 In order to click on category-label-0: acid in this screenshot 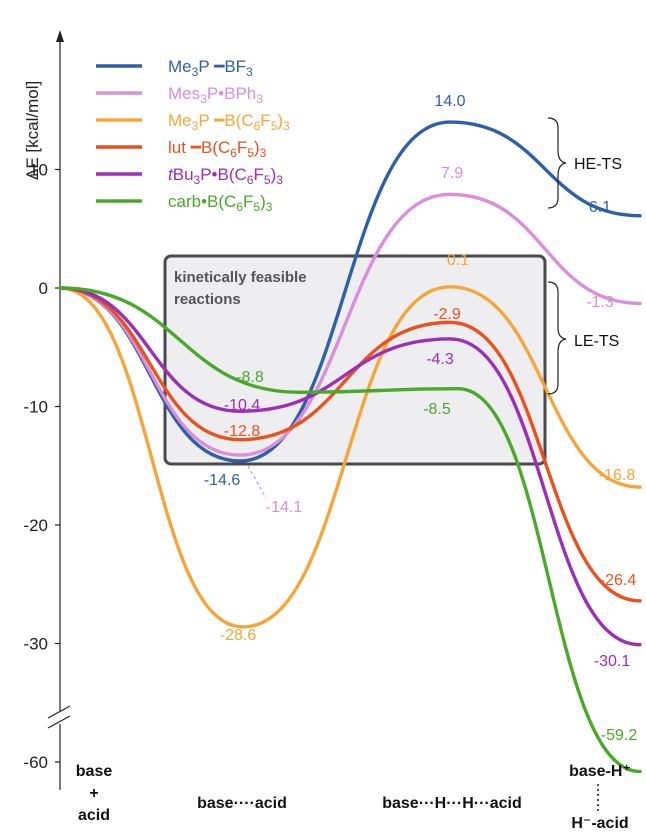, I will do `click(94, 815)`.